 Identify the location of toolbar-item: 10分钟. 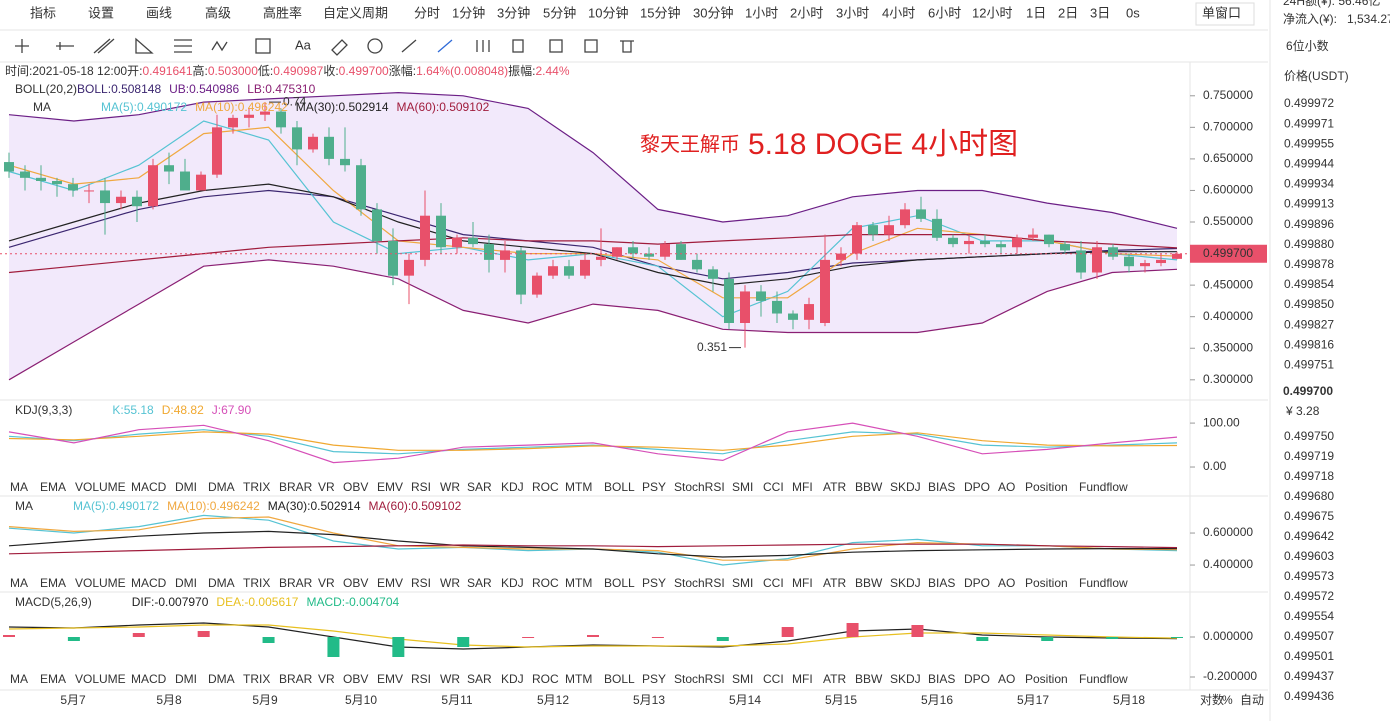
(608, 12).